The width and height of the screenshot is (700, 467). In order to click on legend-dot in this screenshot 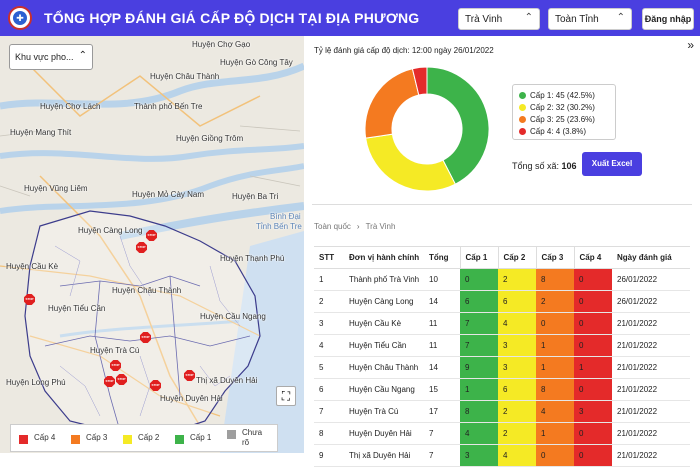, I will do `click(522, 119)`.